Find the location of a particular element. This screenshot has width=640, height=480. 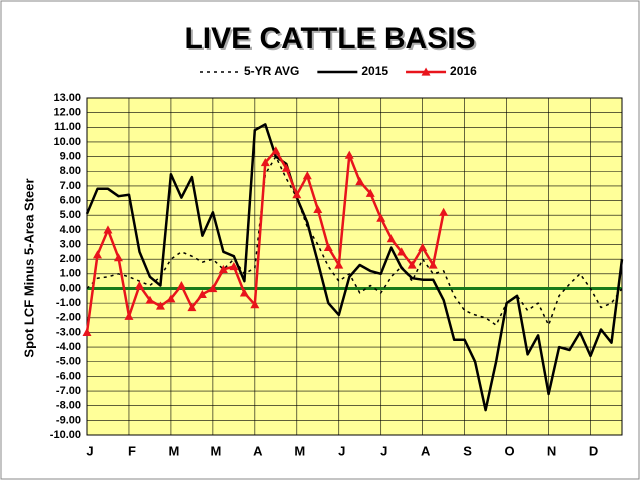

y-tick-label: 8.00 is located at coordinates (70, 171).